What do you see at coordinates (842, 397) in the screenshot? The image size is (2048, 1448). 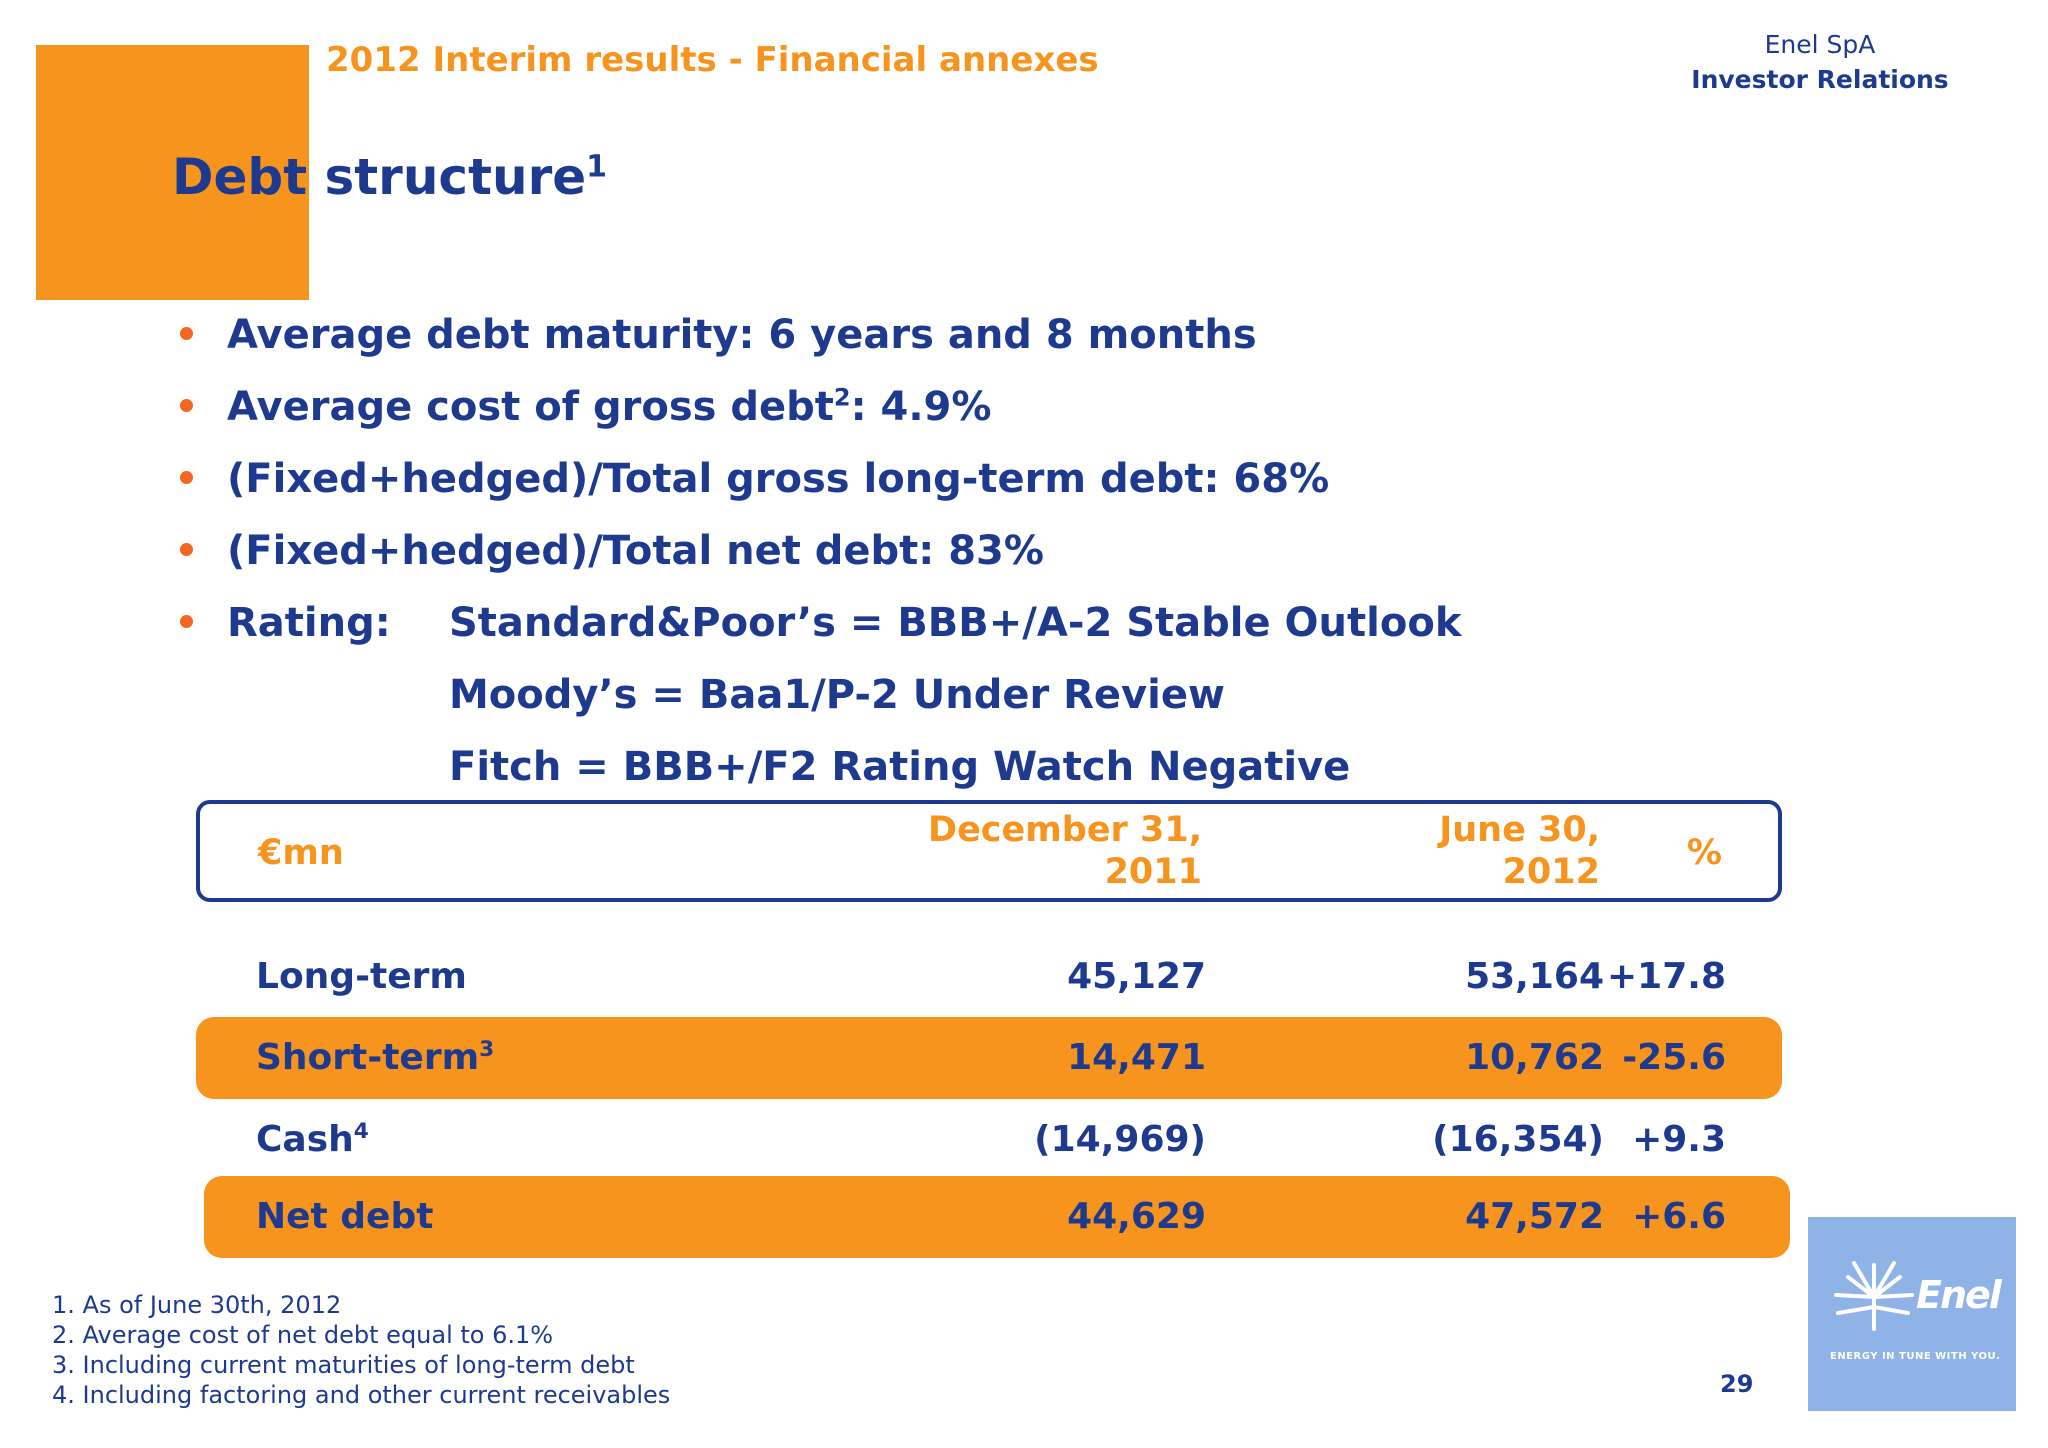 I see `bullet-cost-footnote-ref: 2` at bounding box center [842, 397].